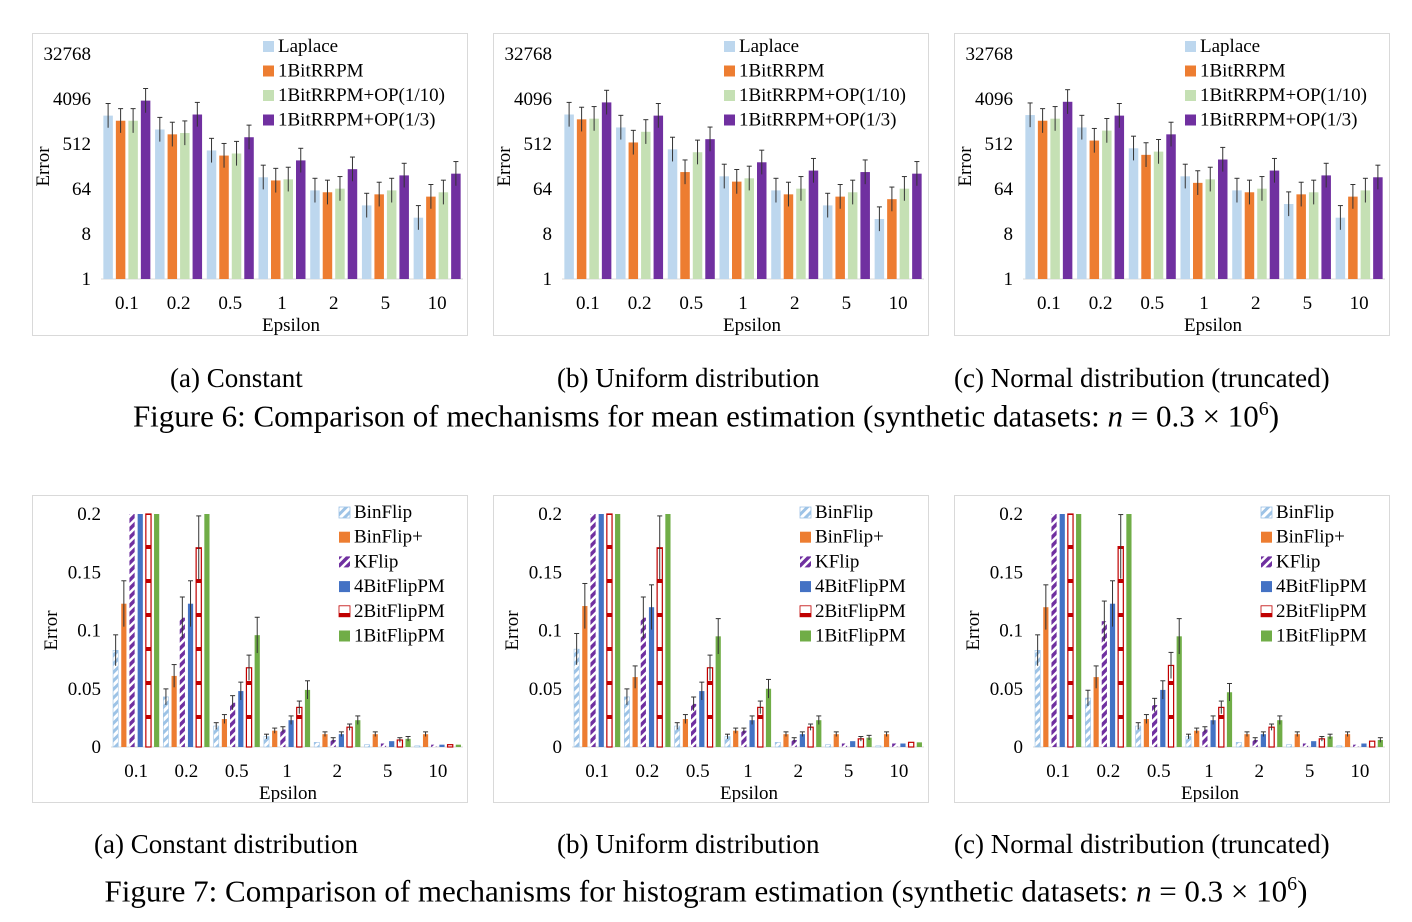  Describe the element at coordinates (77, 144) in the screenshot. I see `y-tick-label: 512` at that location.